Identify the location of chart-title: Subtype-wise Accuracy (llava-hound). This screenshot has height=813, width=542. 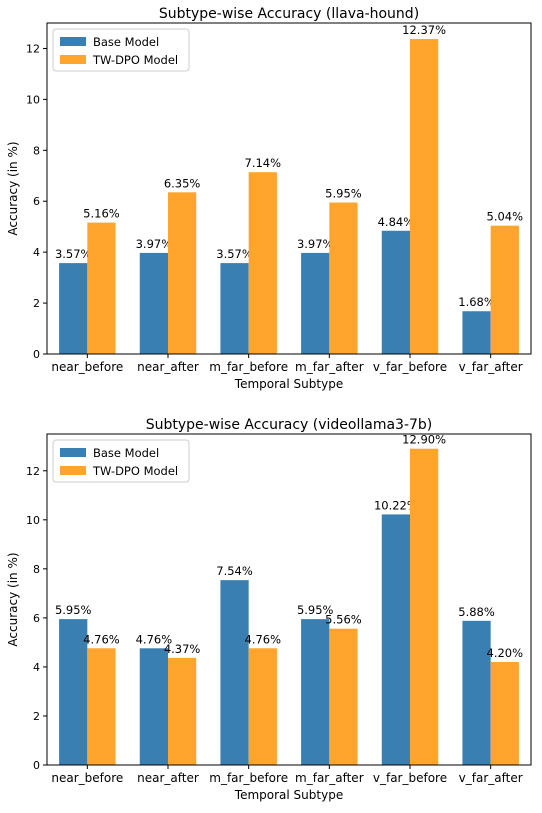
(289, 14).